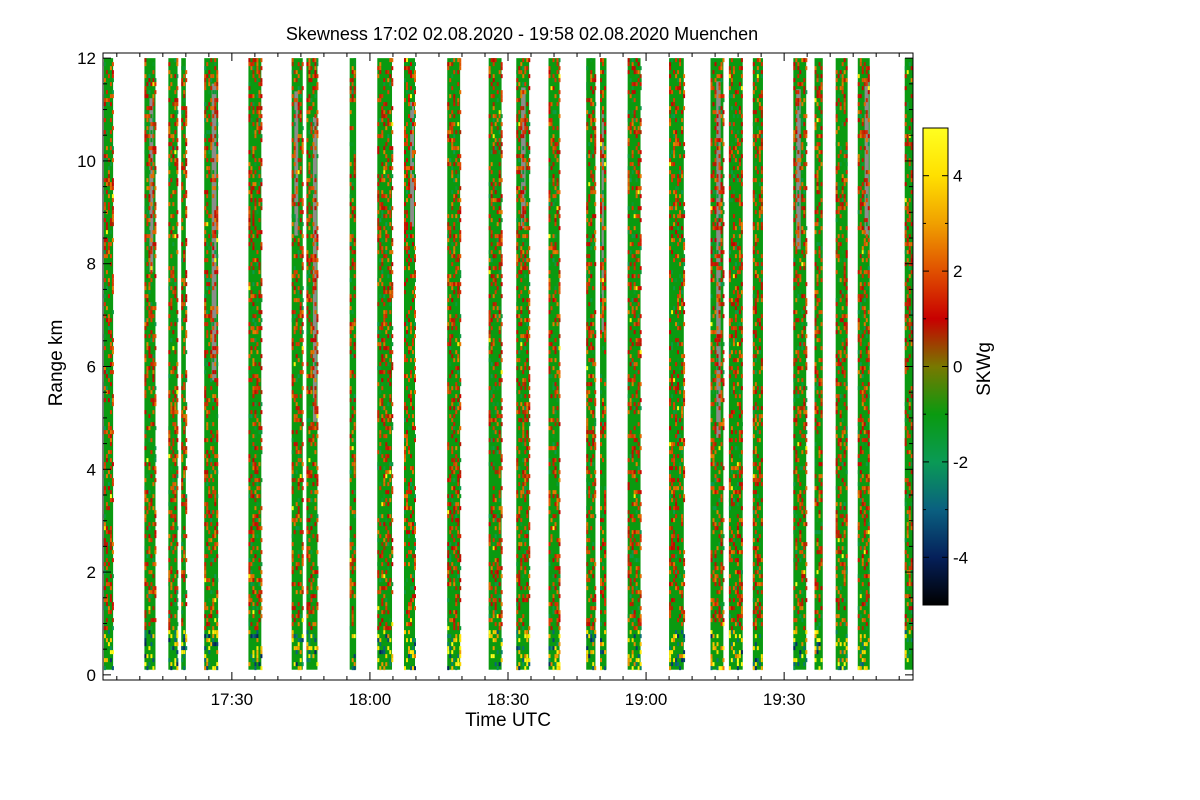 Image resolution: width=1200 pixels, height=800 pixels. Describe the element at coordinates (409, 364) in the screenshot. I see `scan-band` at that location.